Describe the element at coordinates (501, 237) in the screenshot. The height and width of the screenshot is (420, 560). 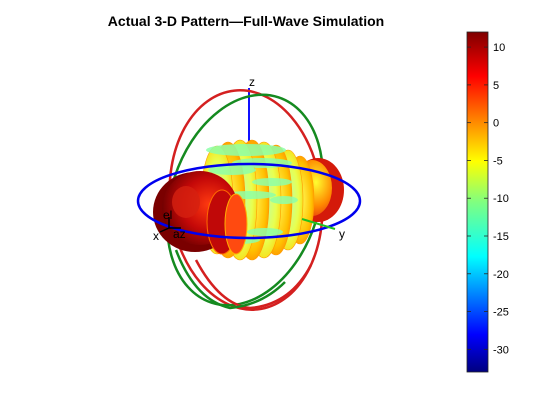
I see `colorbar-tick-label: -15` at that location.